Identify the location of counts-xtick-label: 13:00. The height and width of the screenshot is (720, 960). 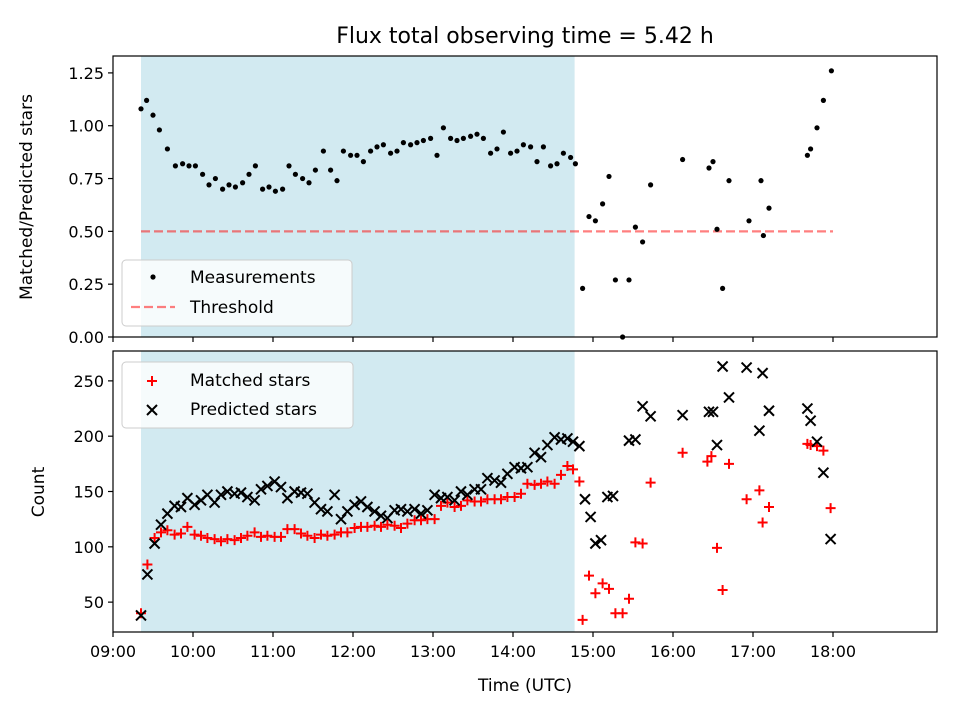
(433, 651).